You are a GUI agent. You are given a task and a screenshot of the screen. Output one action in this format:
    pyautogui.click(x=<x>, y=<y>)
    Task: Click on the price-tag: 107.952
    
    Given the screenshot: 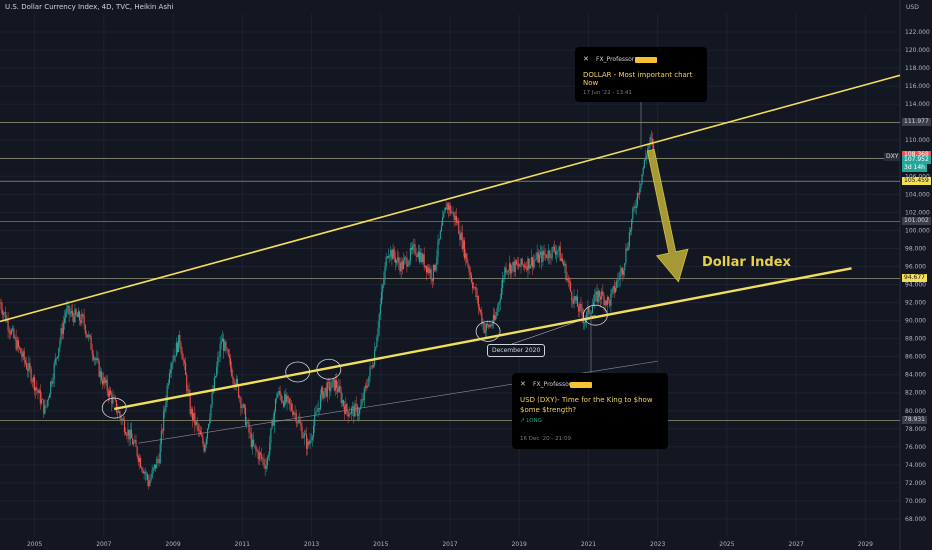 What is the action you would take?
    pyautogui.click(x=916, y=160)
    